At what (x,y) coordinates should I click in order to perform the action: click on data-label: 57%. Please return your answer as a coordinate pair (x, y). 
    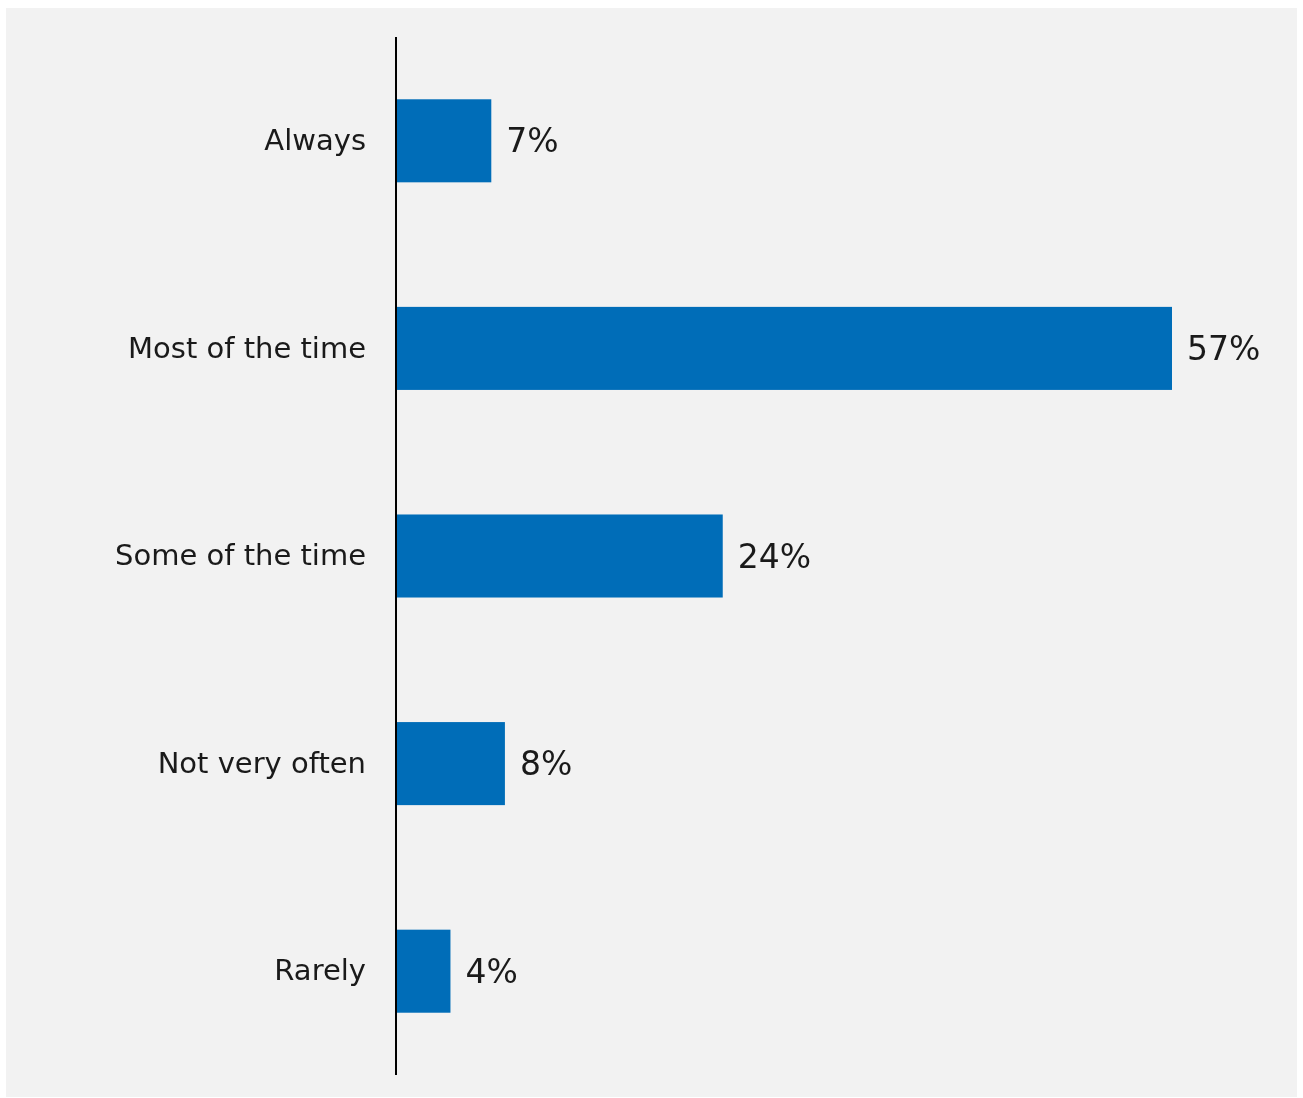
    Looking at the image, I should click on (1224, 348).